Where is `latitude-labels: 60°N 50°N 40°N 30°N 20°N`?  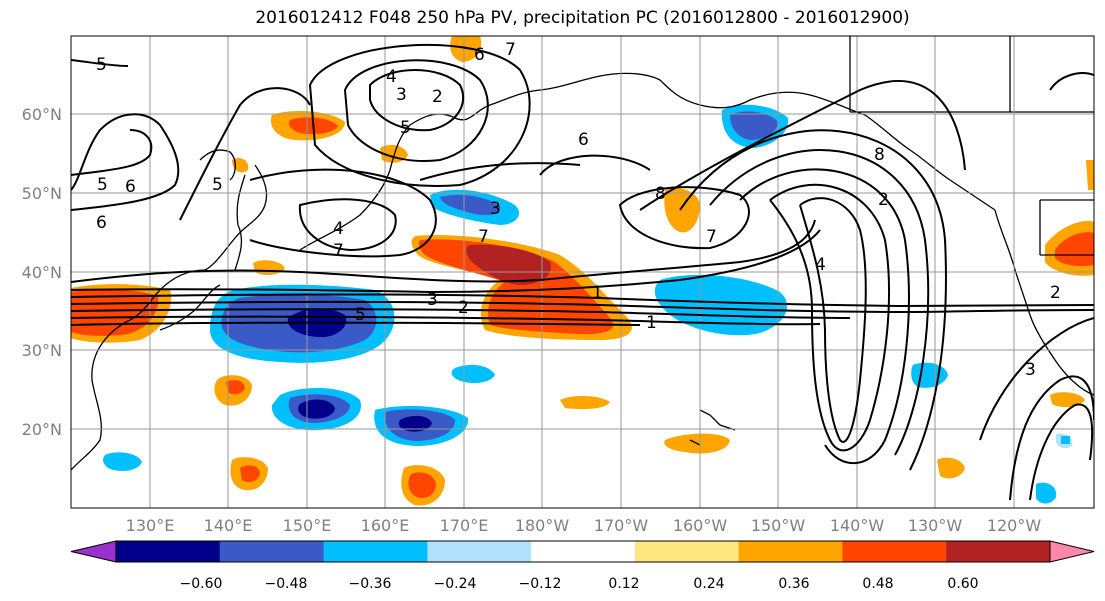 latitude-labels: 60°N 50°N 40°N 30°N 20°N is located at coordinates (42, 272).